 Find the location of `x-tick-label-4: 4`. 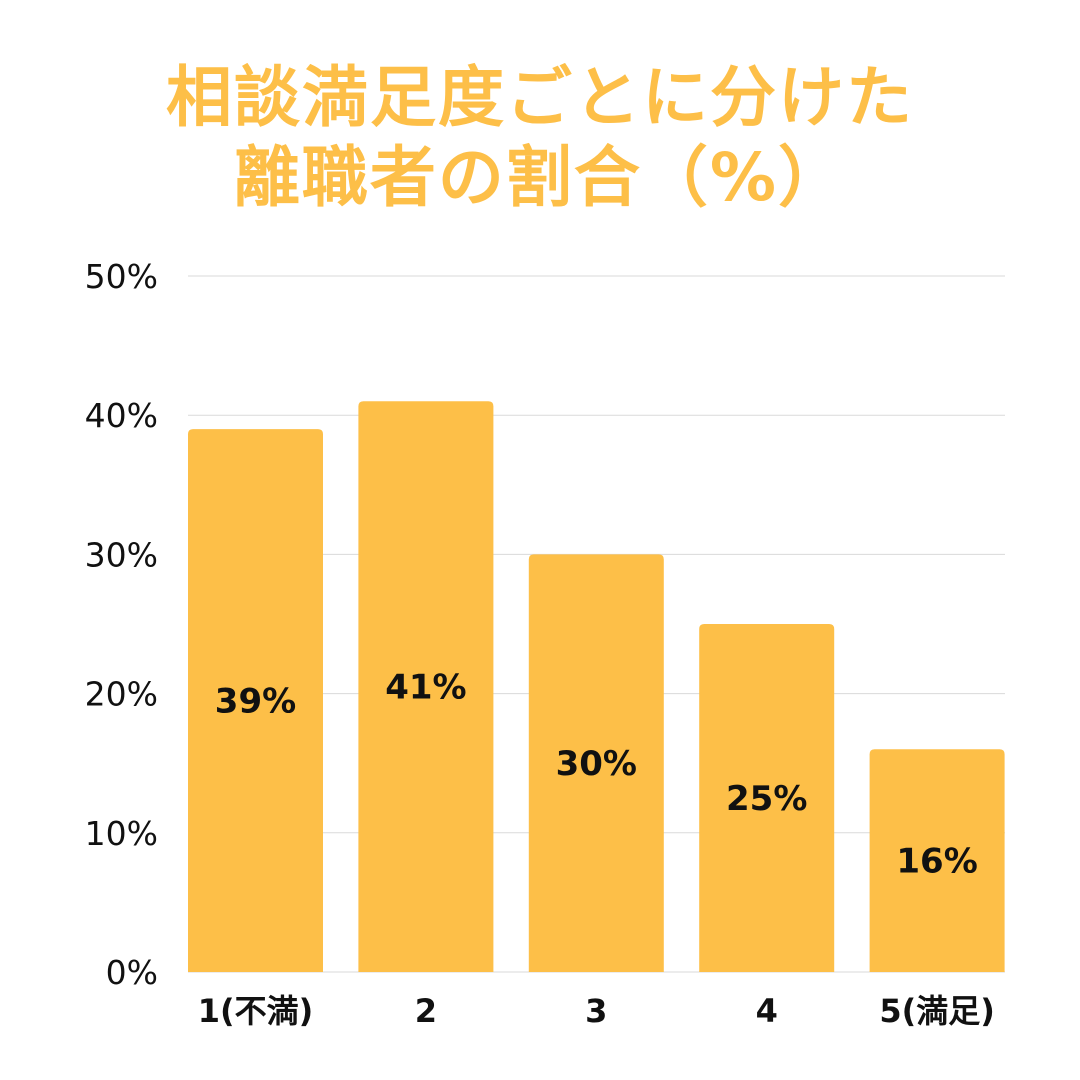

x-tick-label-4: 4 is located at coordinates (767, 1011).